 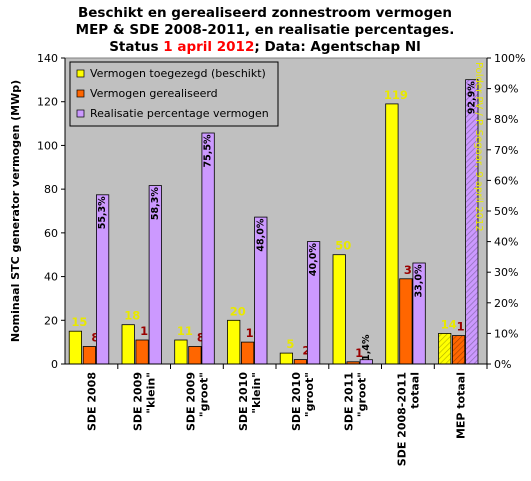 I want to click on legend-box, so click(x=174, y=94).